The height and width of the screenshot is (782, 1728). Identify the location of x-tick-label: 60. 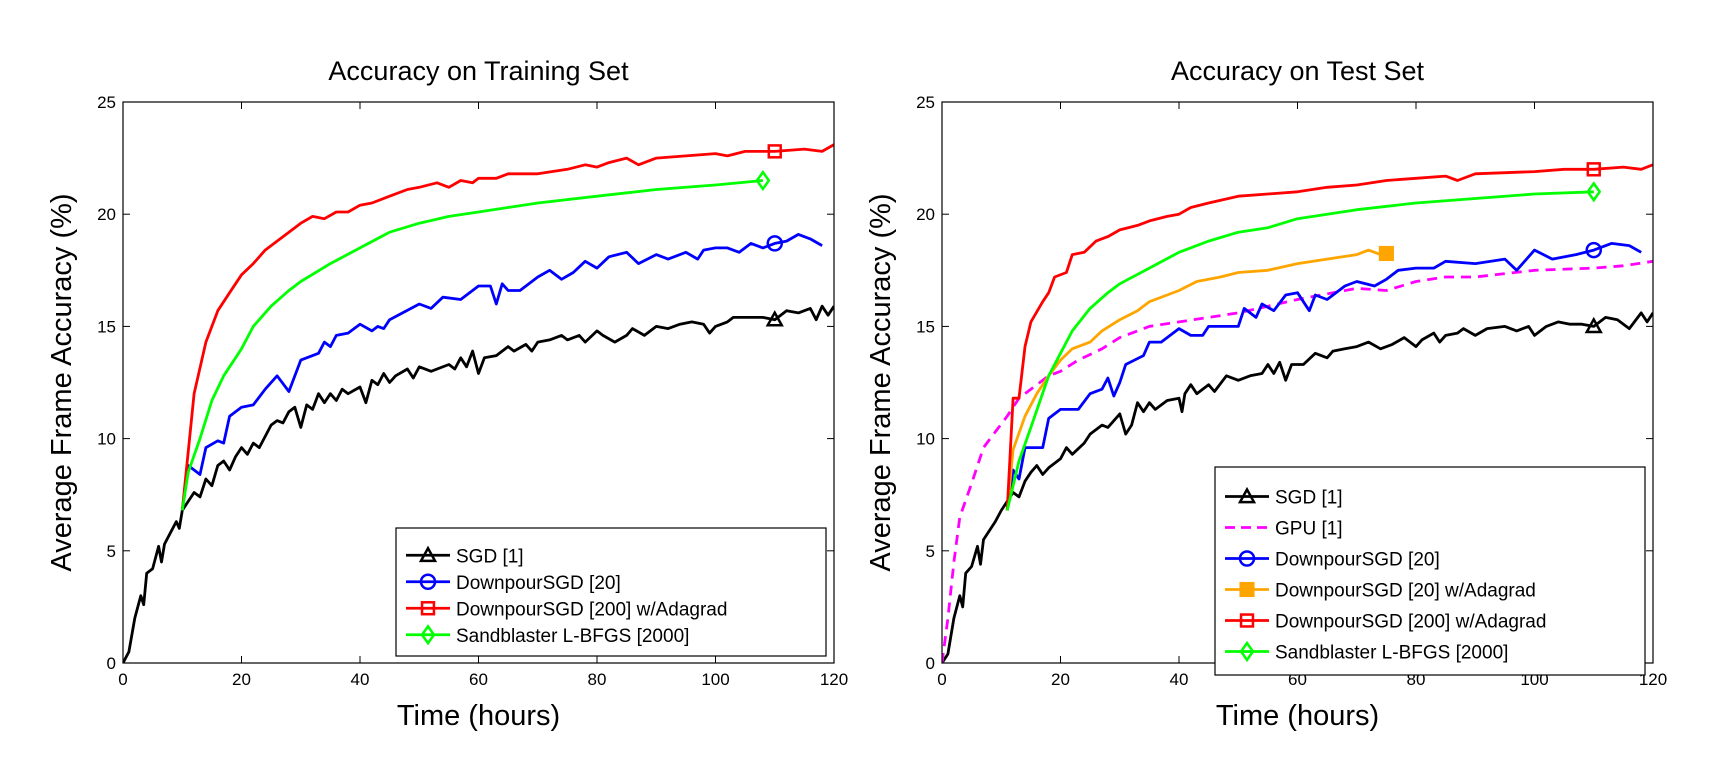
(478, 679).